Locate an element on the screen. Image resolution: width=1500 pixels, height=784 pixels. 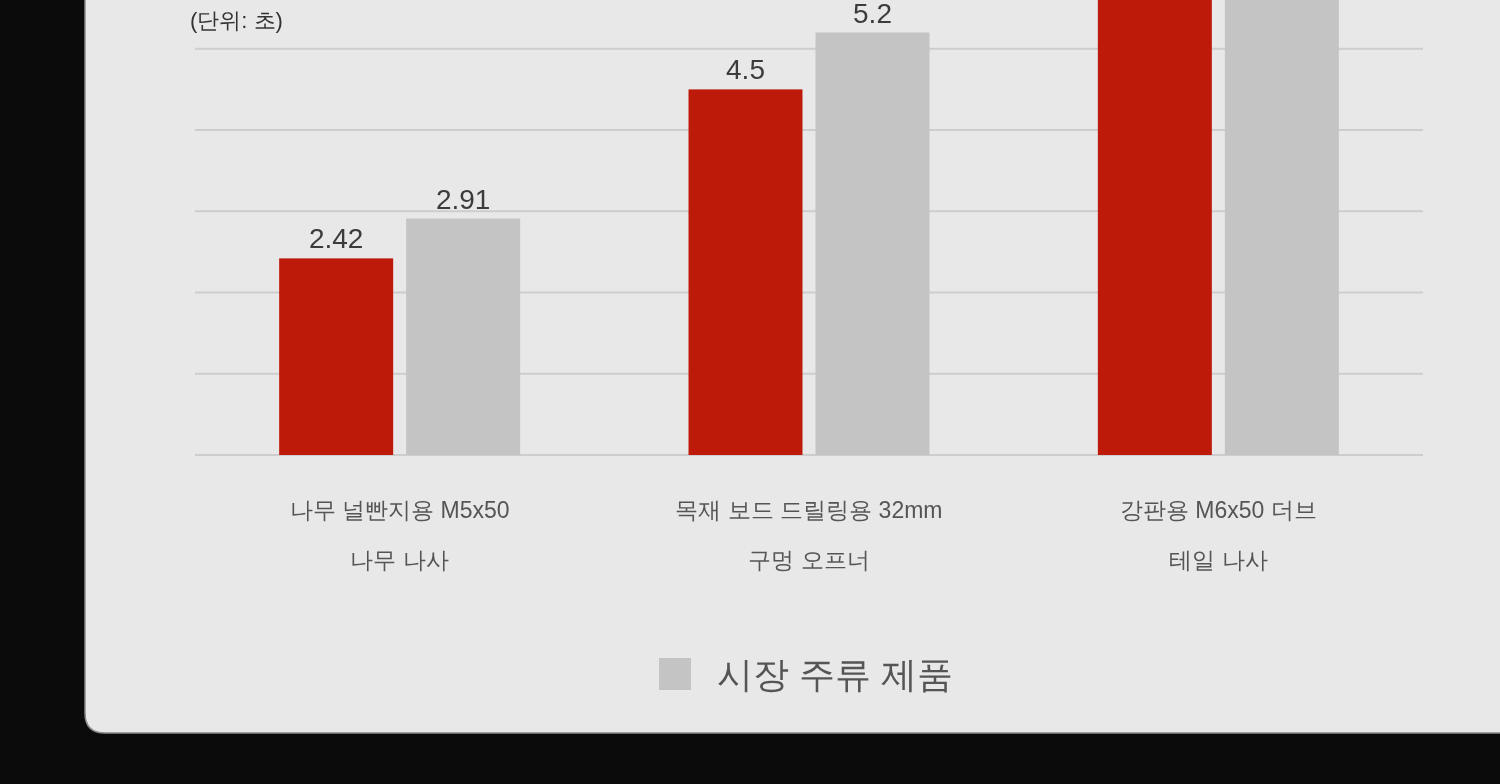
data-label: 2.42 is located at coordinates (336, 239).